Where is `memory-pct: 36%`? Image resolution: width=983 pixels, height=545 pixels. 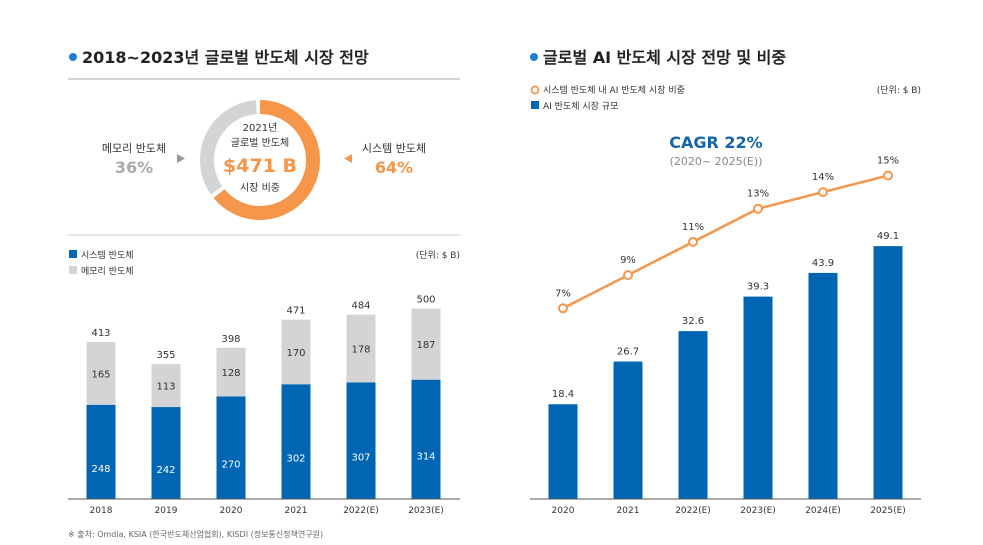
memory-pct: 36% is located at coordinates (134, 167).